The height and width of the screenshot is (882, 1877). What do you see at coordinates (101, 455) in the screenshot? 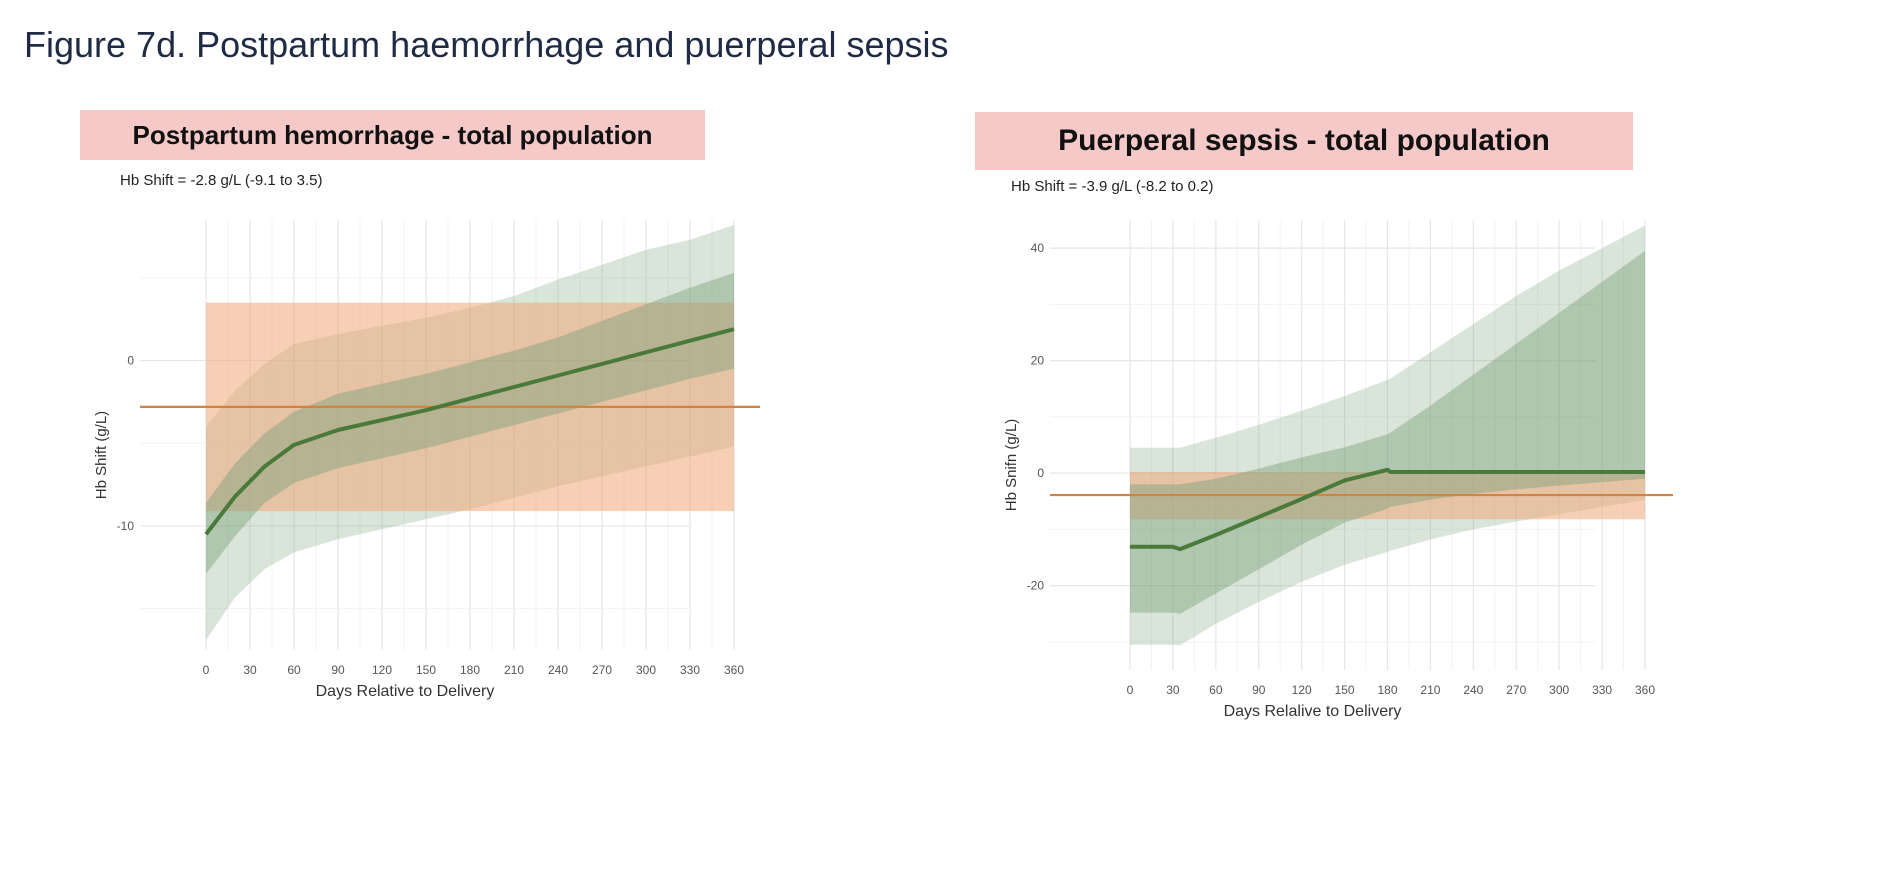
I see `y-axis-label: Hb Shift (g/L)` at bounding box center [101, 455].